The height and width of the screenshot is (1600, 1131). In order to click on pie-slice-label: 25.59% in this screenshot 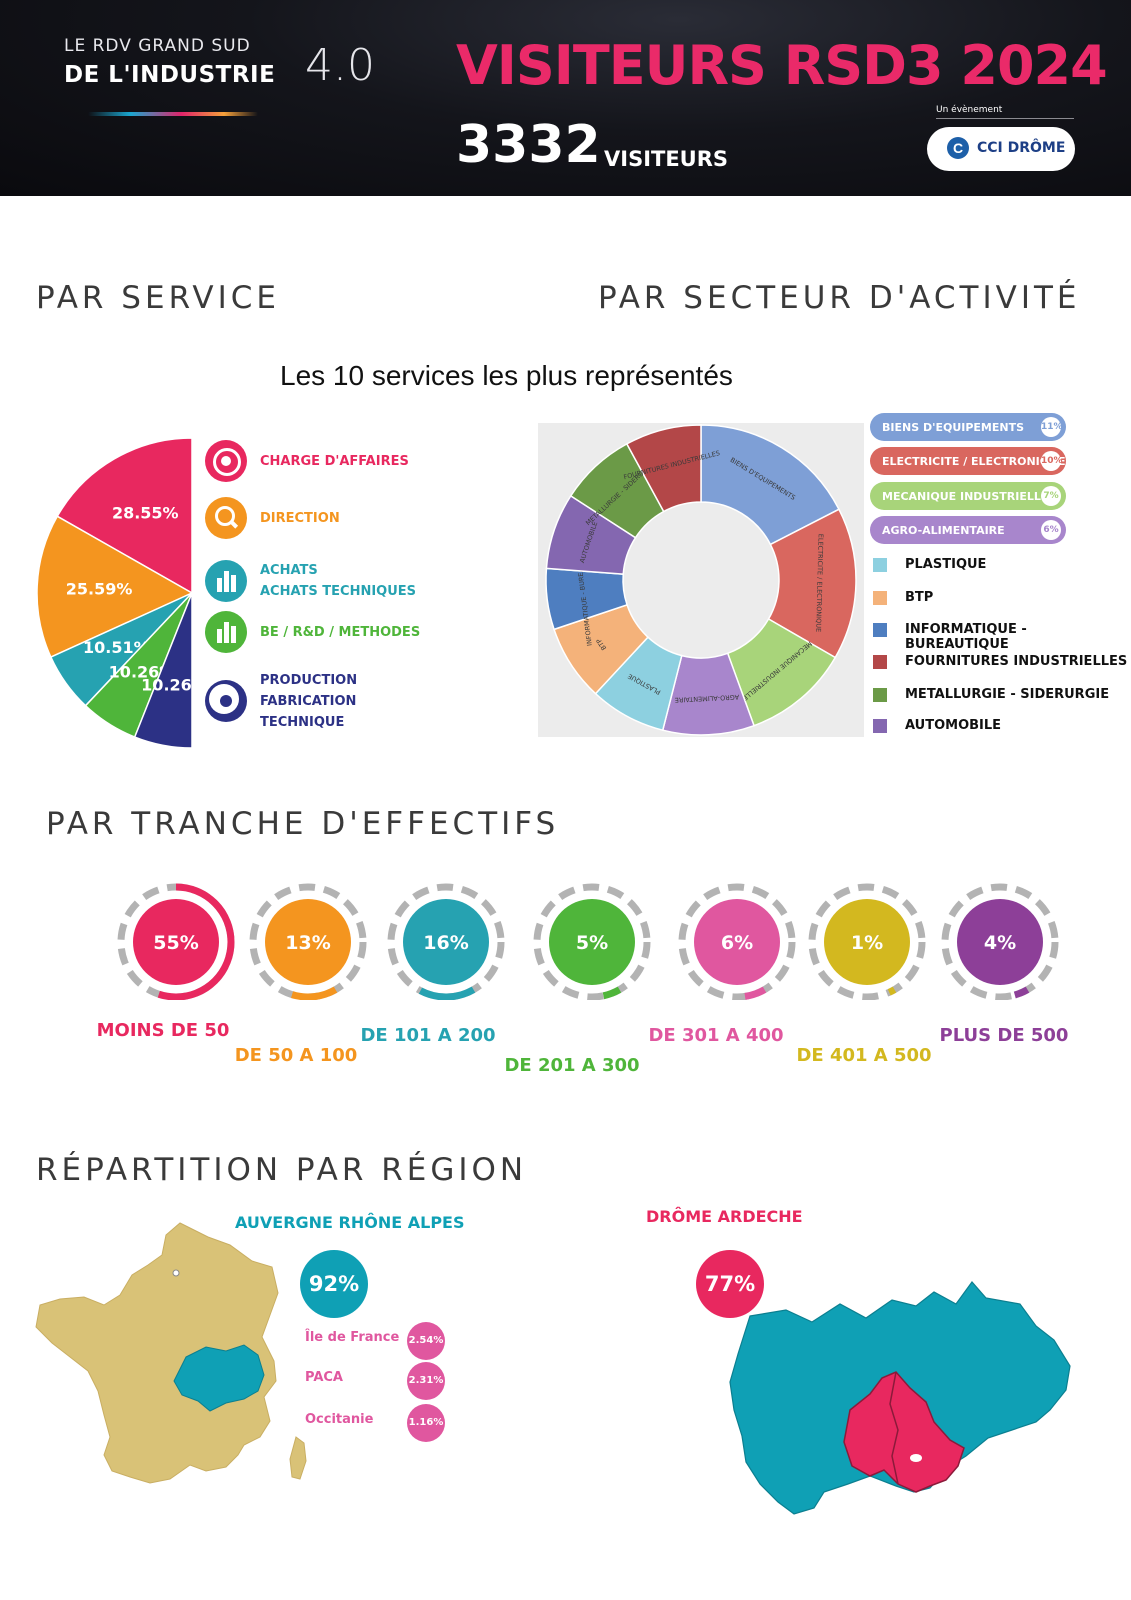, I will do `click(99, 589)`.